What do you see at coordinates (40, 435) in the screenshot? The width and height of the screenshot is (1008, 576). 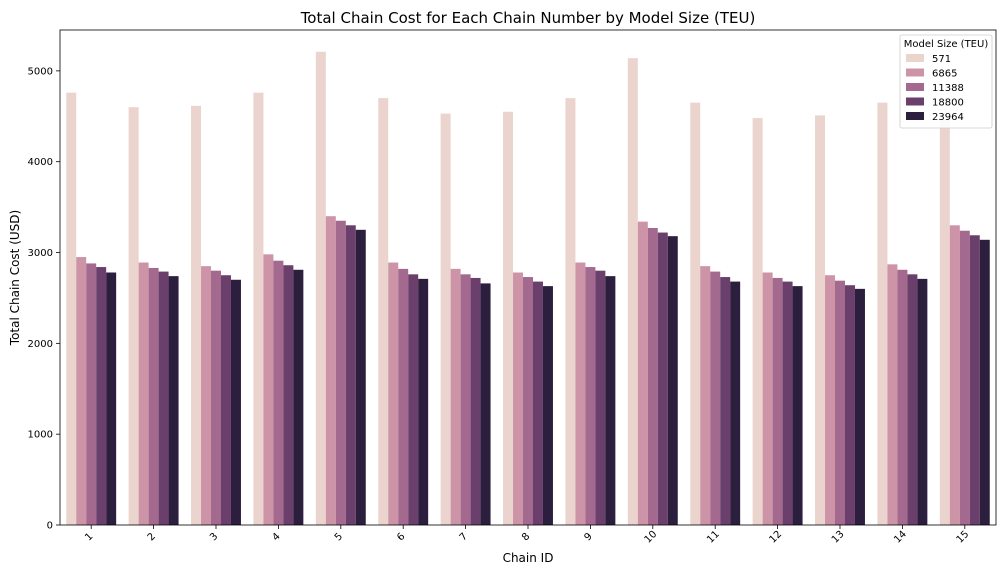 I see `y-tick-label: 1000` at bounding box center [40, 435].